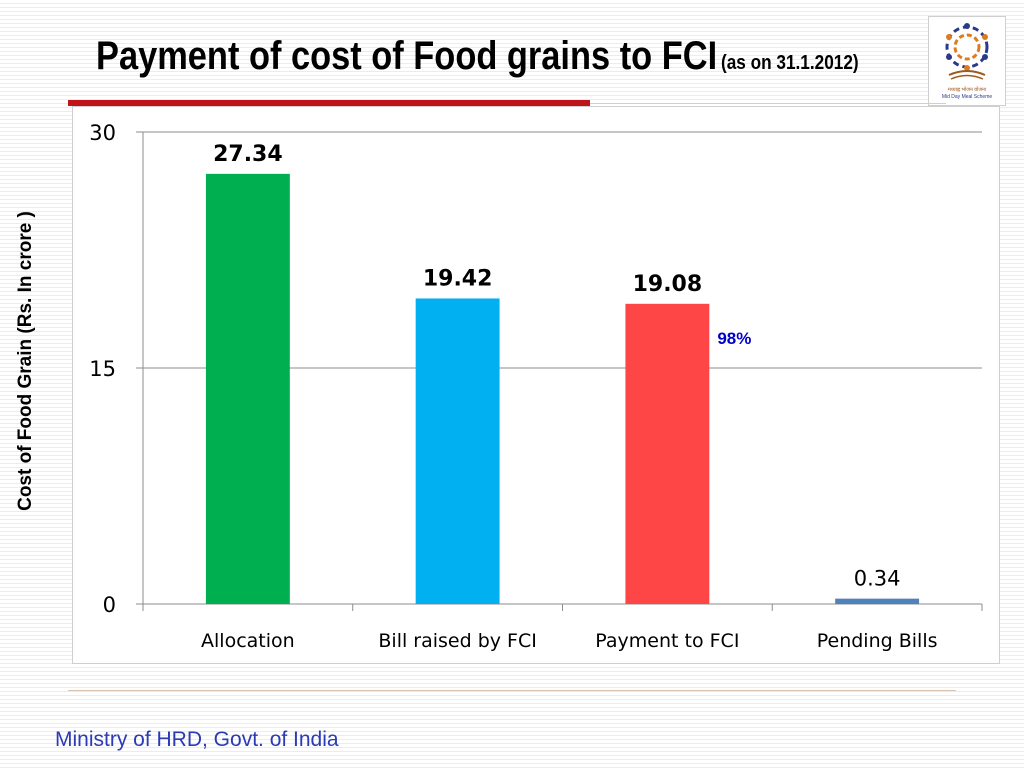 The height and width of the screenshot is (768, 1024). What do you see at coordinates (458, 278) in the screenshot?
I see `data-label: 19.42` at bounding box center [458, 278].